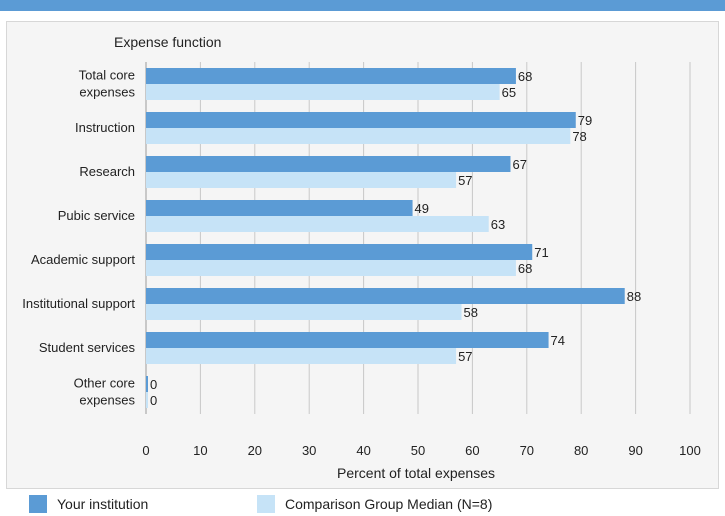 The image size is (725, 516). What do you see at coordinates (388, 504) in the screenshot?
I see `legend-label-comparison-median: Comparison Group Median (N=8)` at bounding box center [388, 504].